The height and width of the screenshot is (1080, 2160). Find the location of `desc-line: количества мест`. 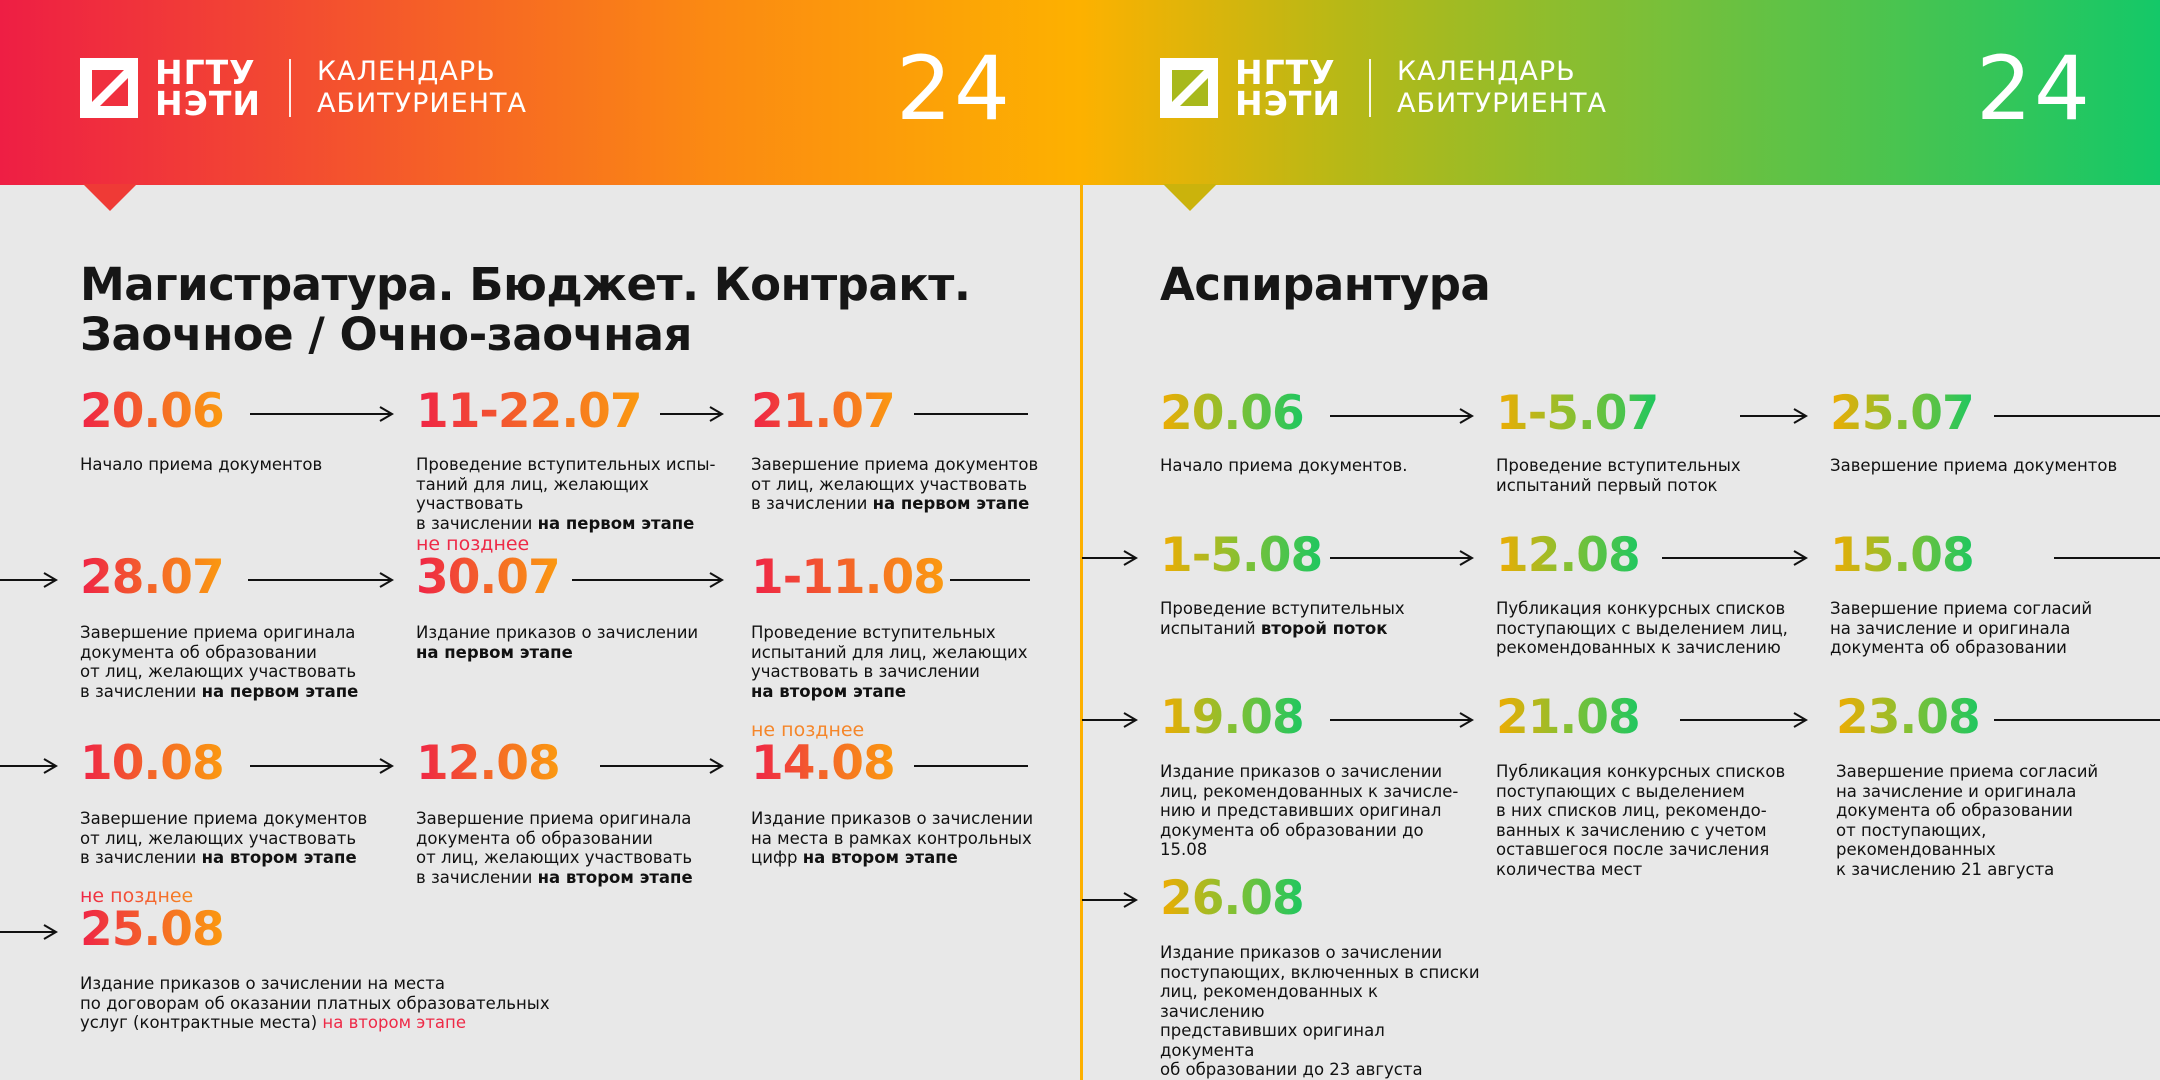

desc-line: количества мест is located at coordinates (1569, 869).